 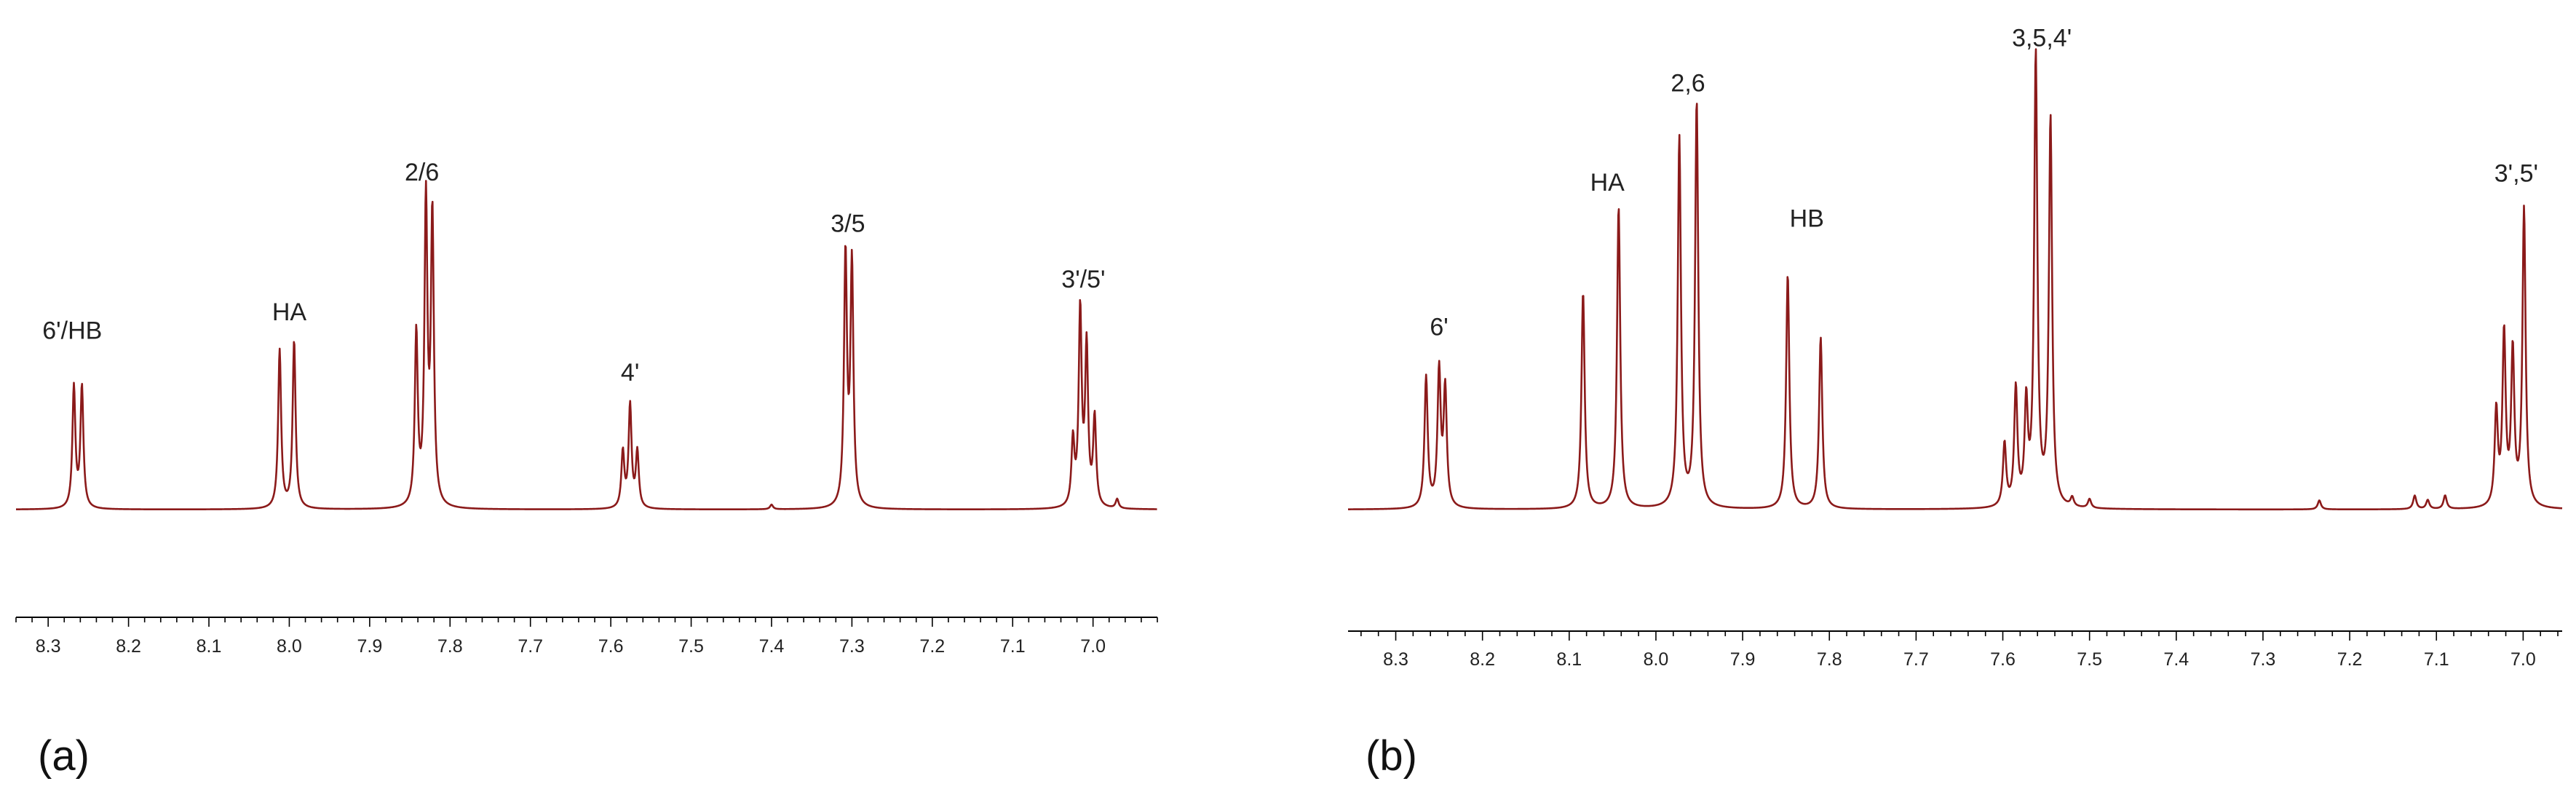 What do you see at coordinates (1391, 756) in the screenshot?
I see `panel-label-b: (b)` at bounding box center [1391, 756].